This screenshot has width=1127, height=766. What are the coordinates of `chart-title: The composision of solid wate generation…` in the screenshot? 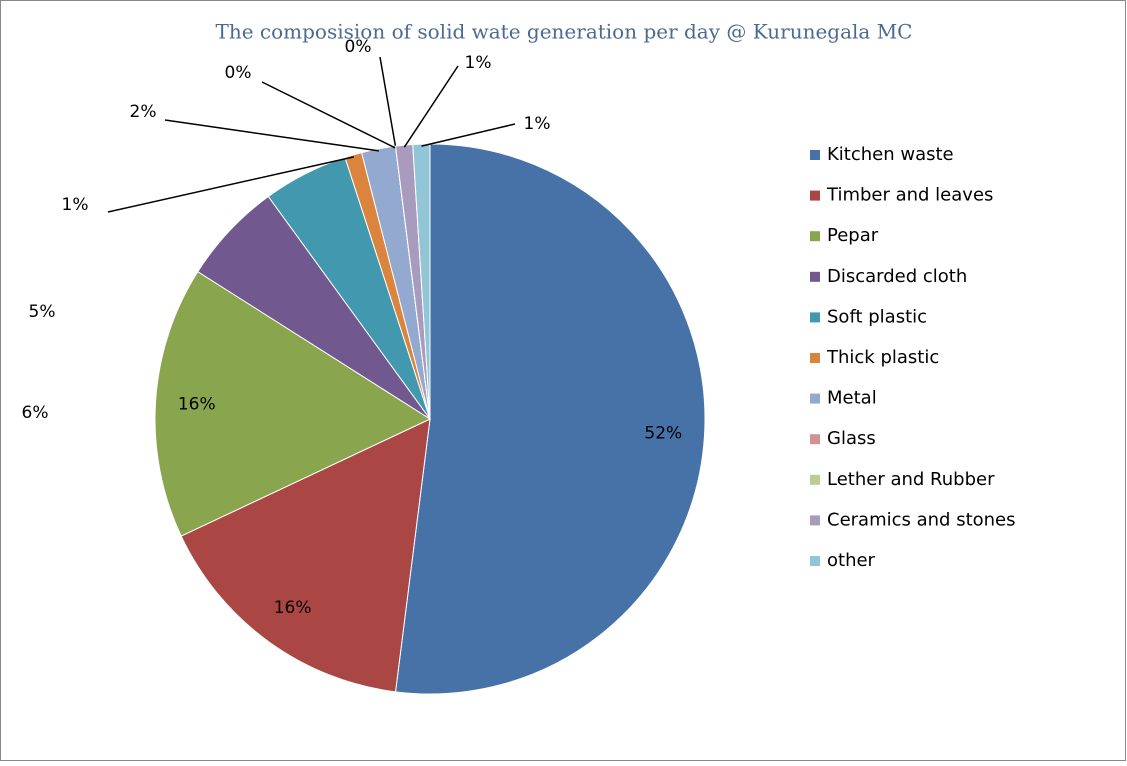 It's located at (564, 32).